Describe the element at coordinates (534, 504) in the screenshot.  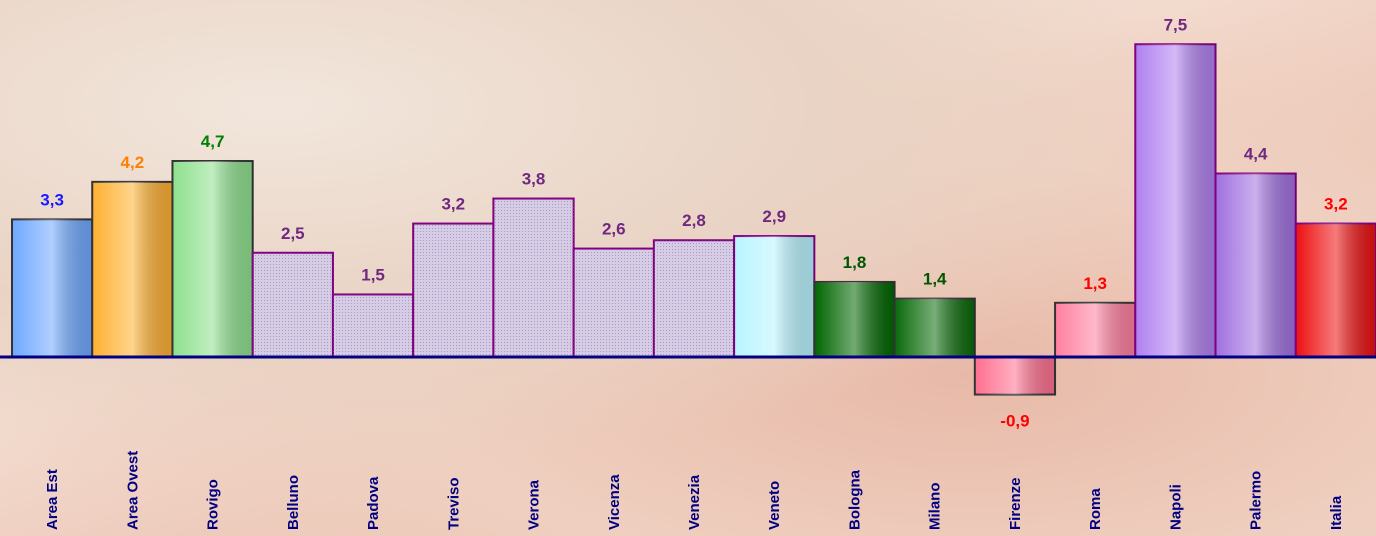
I see `x-tick-label: Verona` at that location.